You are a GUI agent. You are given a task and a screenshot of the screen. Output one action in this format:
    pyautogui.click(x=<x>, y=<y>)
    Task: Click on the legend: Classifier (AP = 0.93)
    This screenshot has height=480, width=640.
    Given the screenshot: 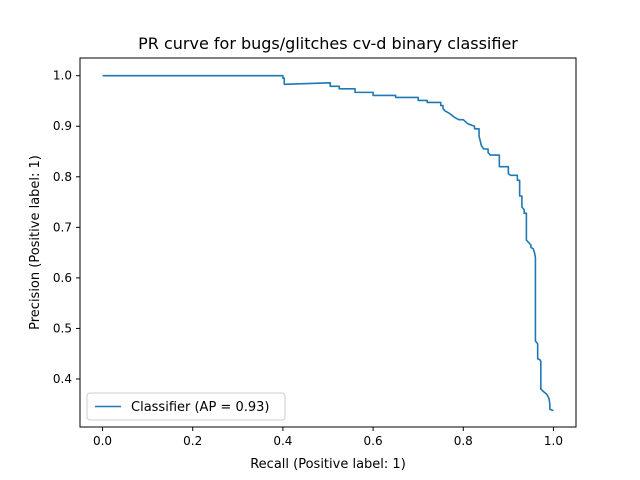 What is the action you would take?
    pyautogui.click(x=186, y=406)
    